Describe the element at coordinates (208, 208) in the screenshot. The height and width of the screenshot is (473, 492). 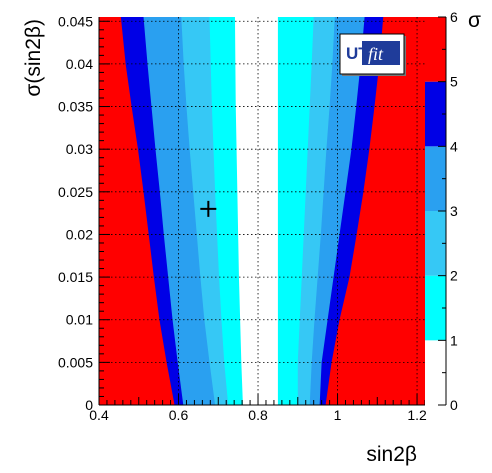
I see `marker-layer` at that location.